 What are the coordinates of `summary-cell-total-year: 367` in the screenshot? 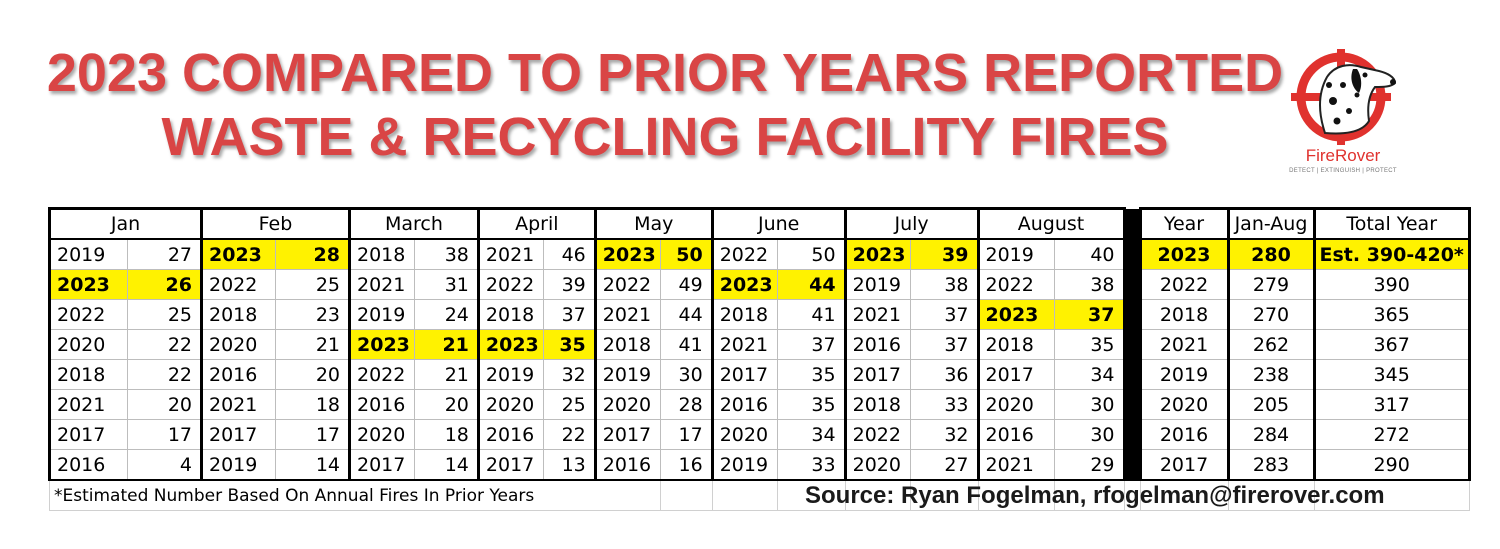 It's located at (1392, 344).